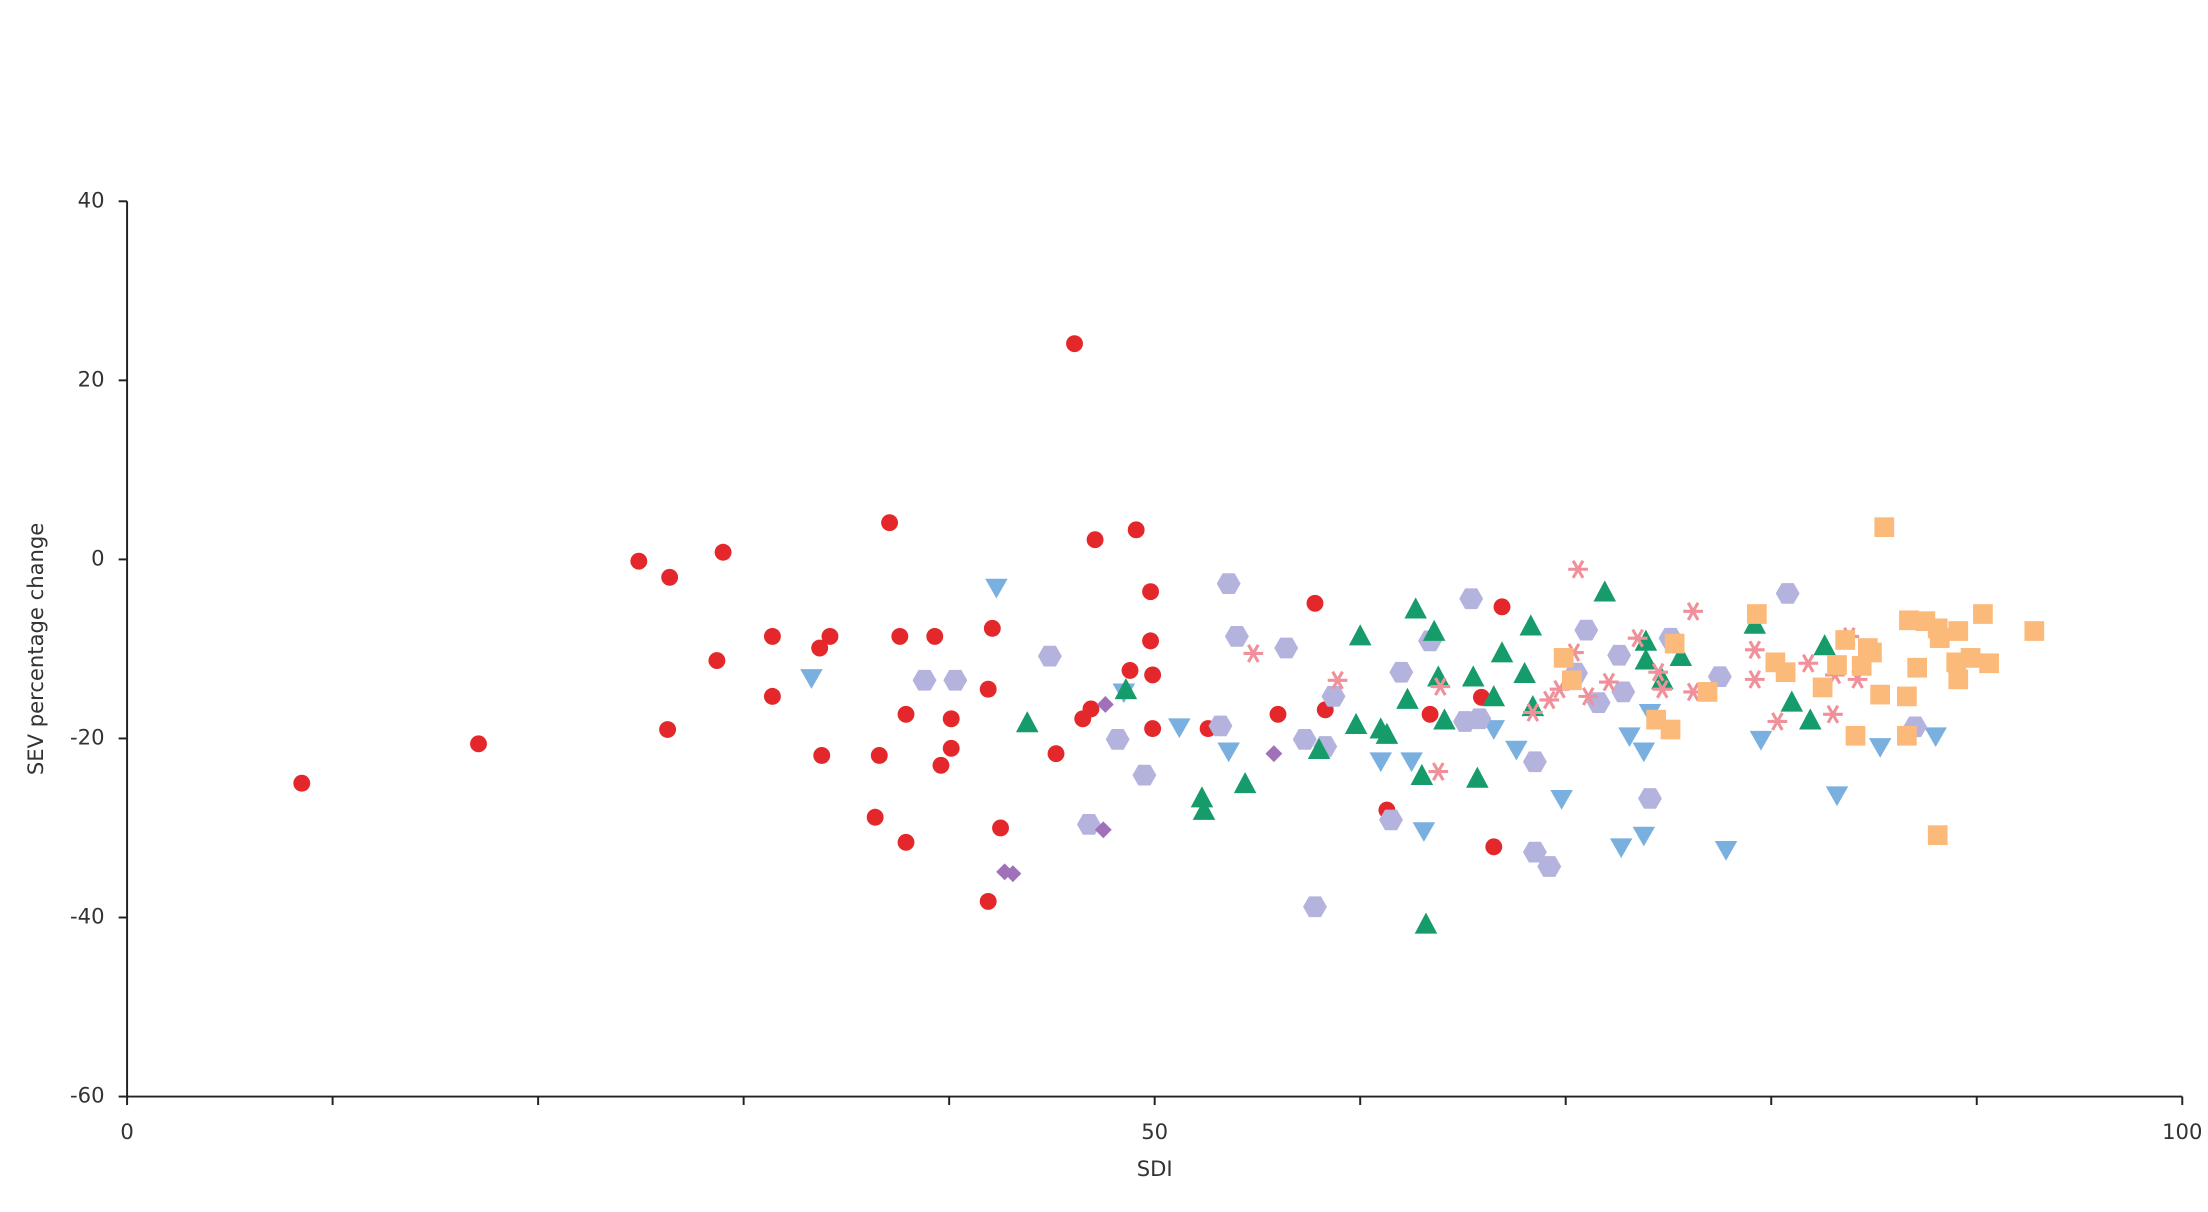 The image size is (2208, 1212). What do you see at coordinates (2182, 1131) in the screenshot?
I see `x-tick-label: 100` at bounding box center [2182, 1131].